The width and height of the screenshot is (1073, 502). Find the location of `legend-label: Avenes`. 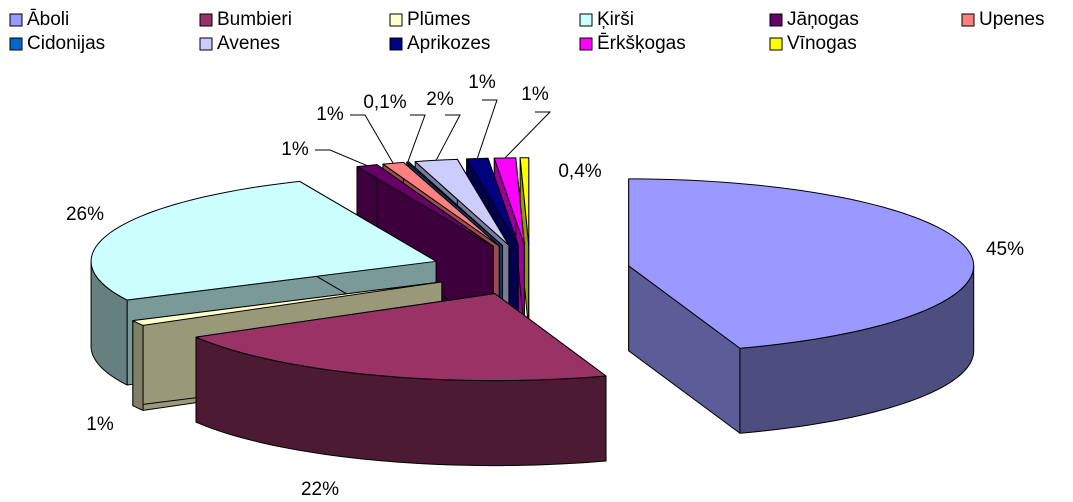

legend-label: Avenes is located at coordinates (248, 43).